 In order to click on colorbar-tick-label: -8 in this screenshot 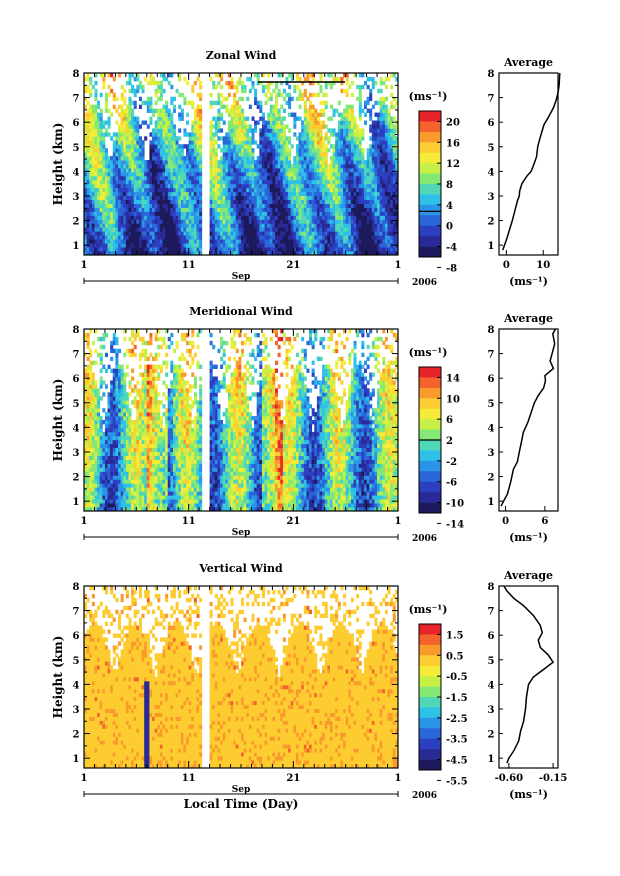, I will do `click(451, 268)`.